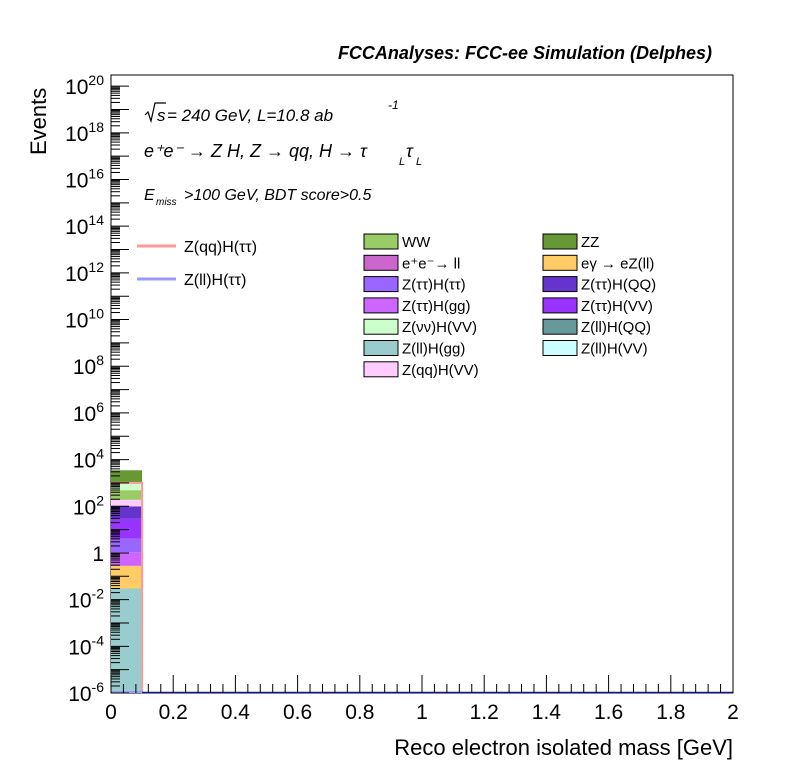 This screenshot has height=772, width=796. I want to click on sqrt-symbol, so click(155, 113).